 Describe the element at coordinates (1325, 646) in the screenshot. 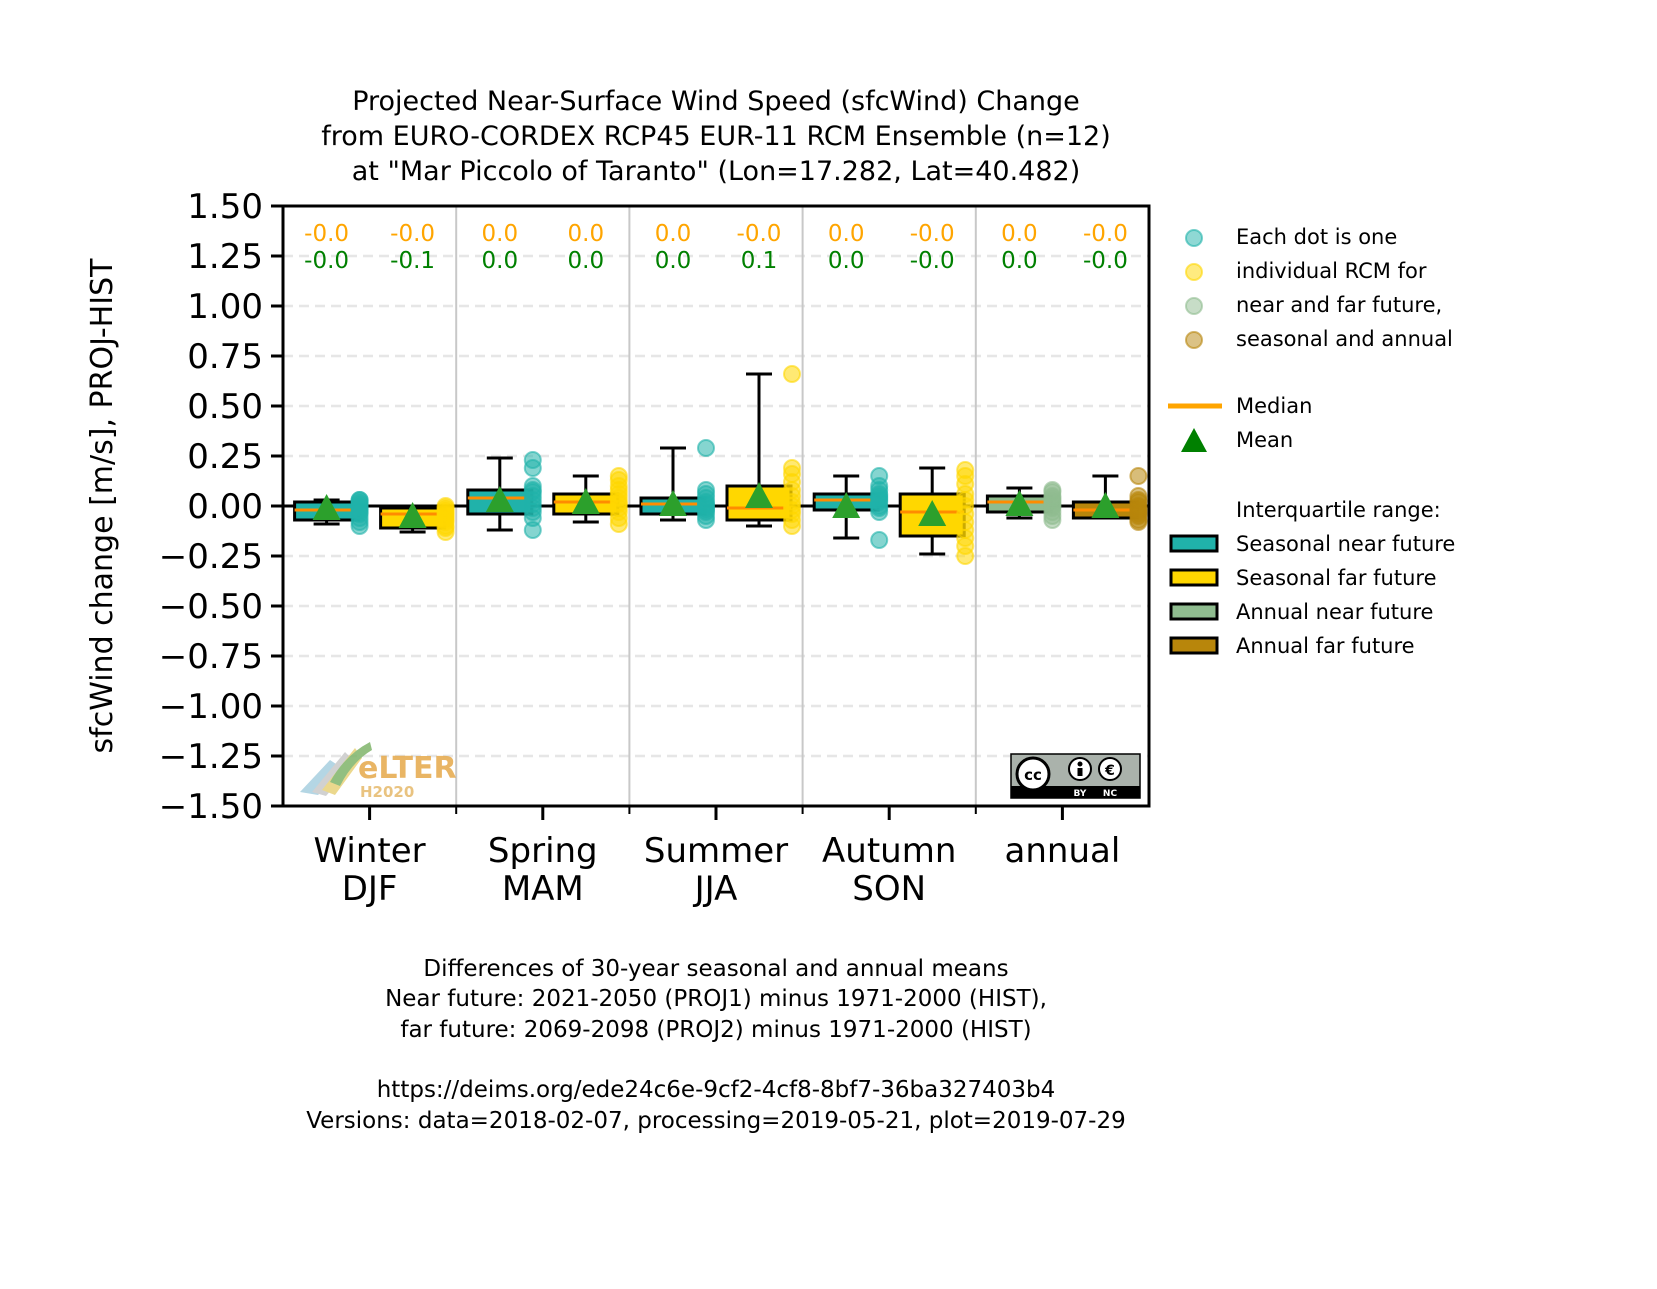

I see `legend-iqr-label-4: Annual far future` at that location.